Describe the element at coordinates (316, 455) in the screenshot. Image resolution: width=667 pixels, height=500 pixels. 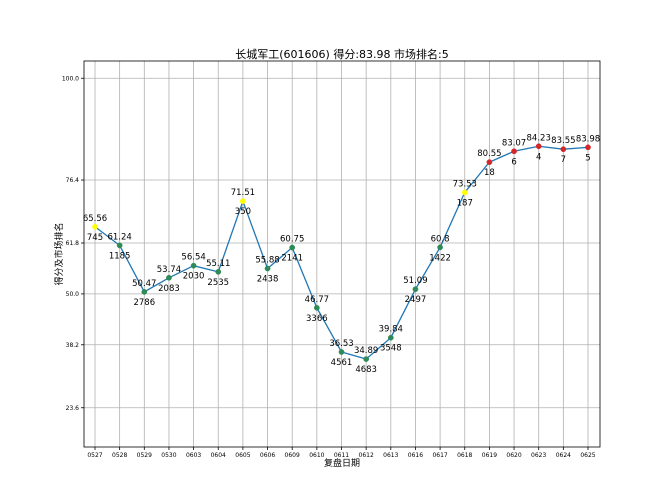
I see `x-tick-label: 0610` at that location.